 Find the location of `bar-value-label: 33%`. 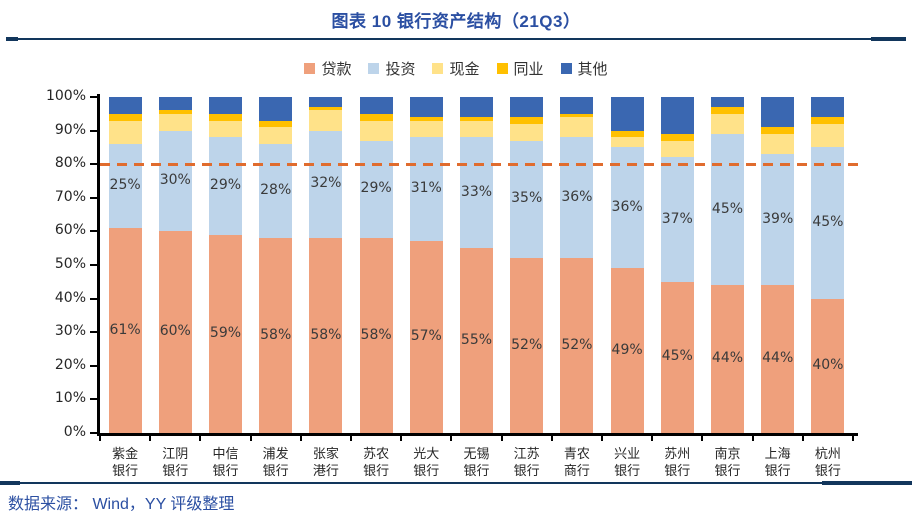

bar-value-label: 33% is located at coordinates (476, 191).